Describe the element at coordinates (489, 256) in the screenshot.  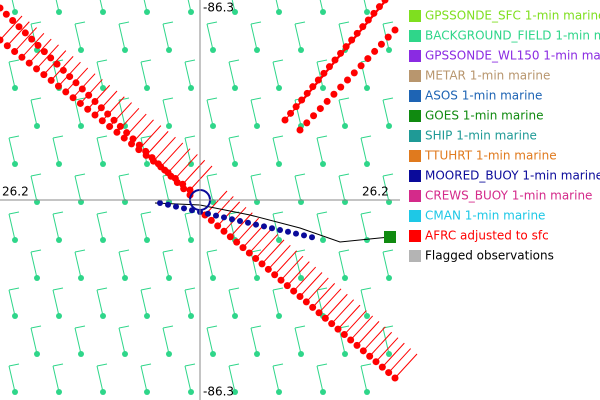
I see `legend-label: Flagged observations` at that location.